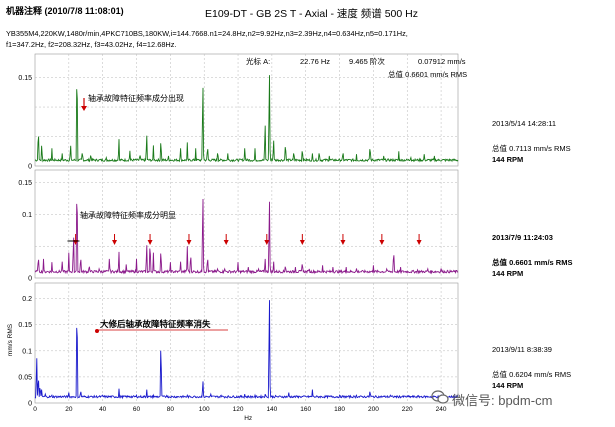 This screenshot has height=427, width=615. What do you see at coordinates (339, 409) in the screenshot?
I see `x-tick-label: 180` at bounding box center [339, 409].